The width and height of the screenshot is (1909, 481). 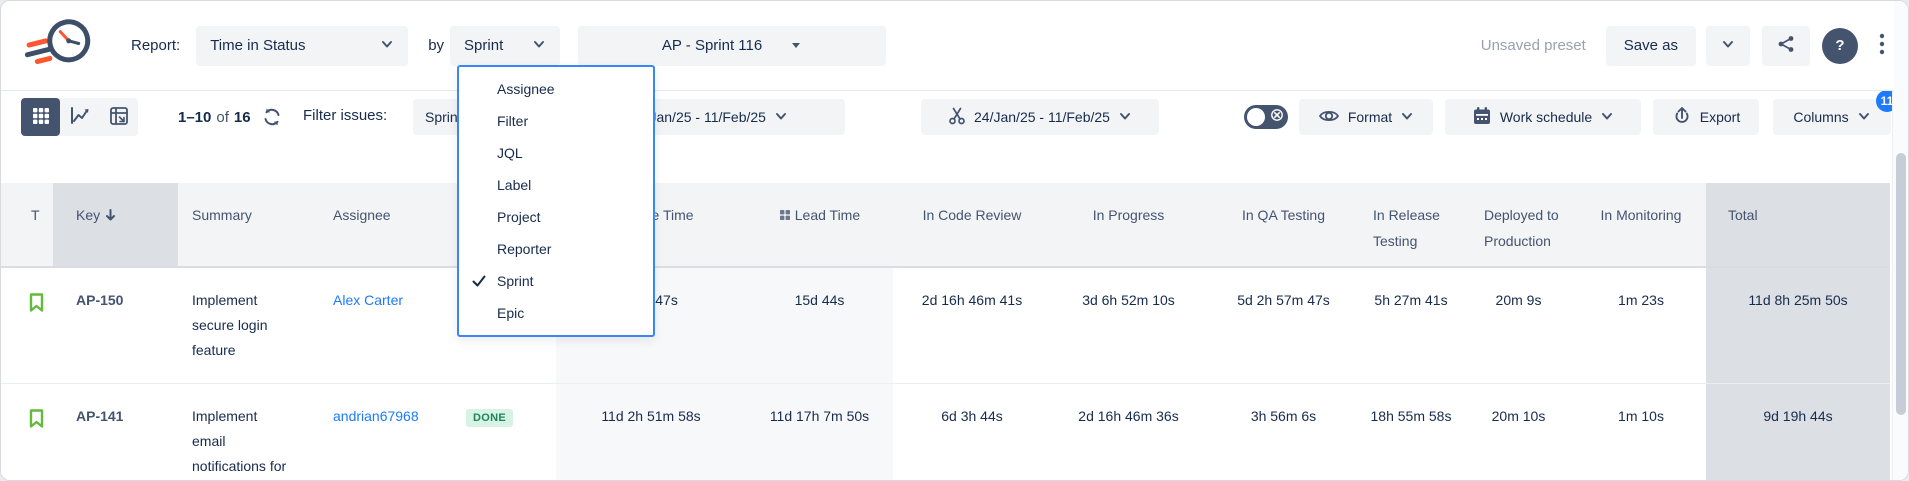 What do you see at coordinates (957, 117) in the screenshot?
I see `scissors-icon` at bounding box center [957, 117].